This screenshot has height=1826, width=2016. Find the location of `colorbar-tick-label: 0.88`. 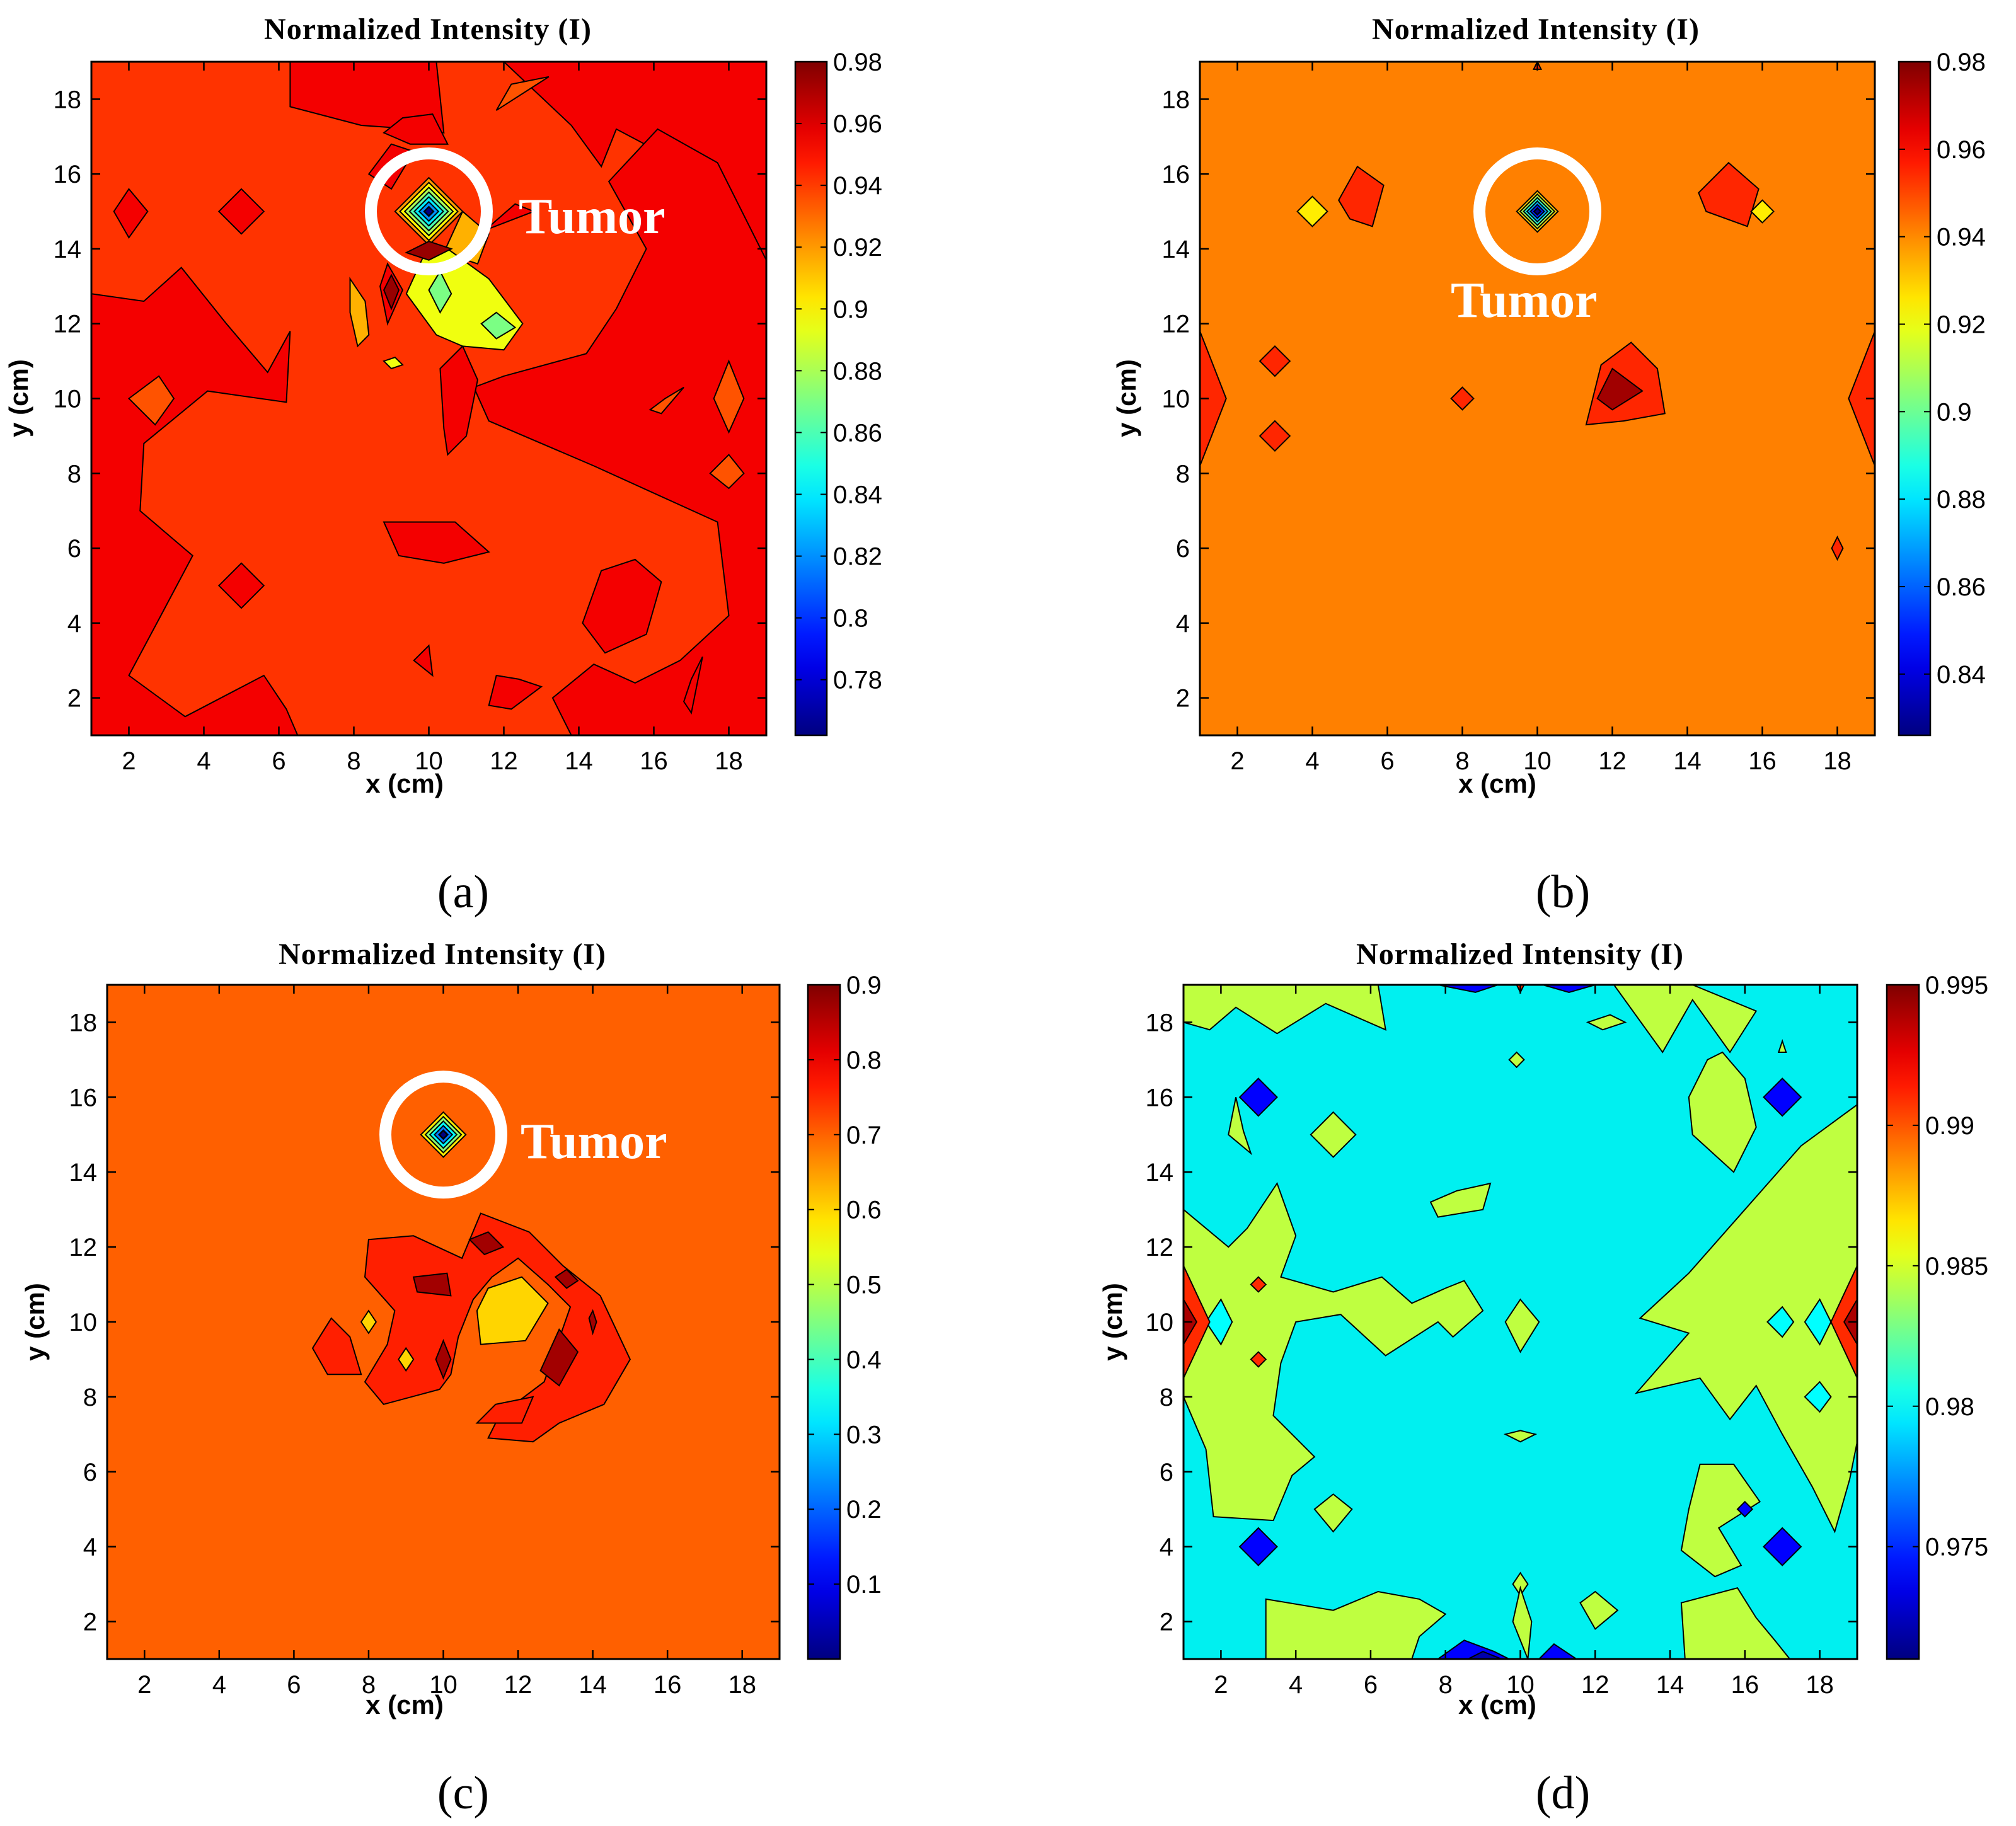

colorbar-tick-label: 0.88 is located at coordinates (858, 371).